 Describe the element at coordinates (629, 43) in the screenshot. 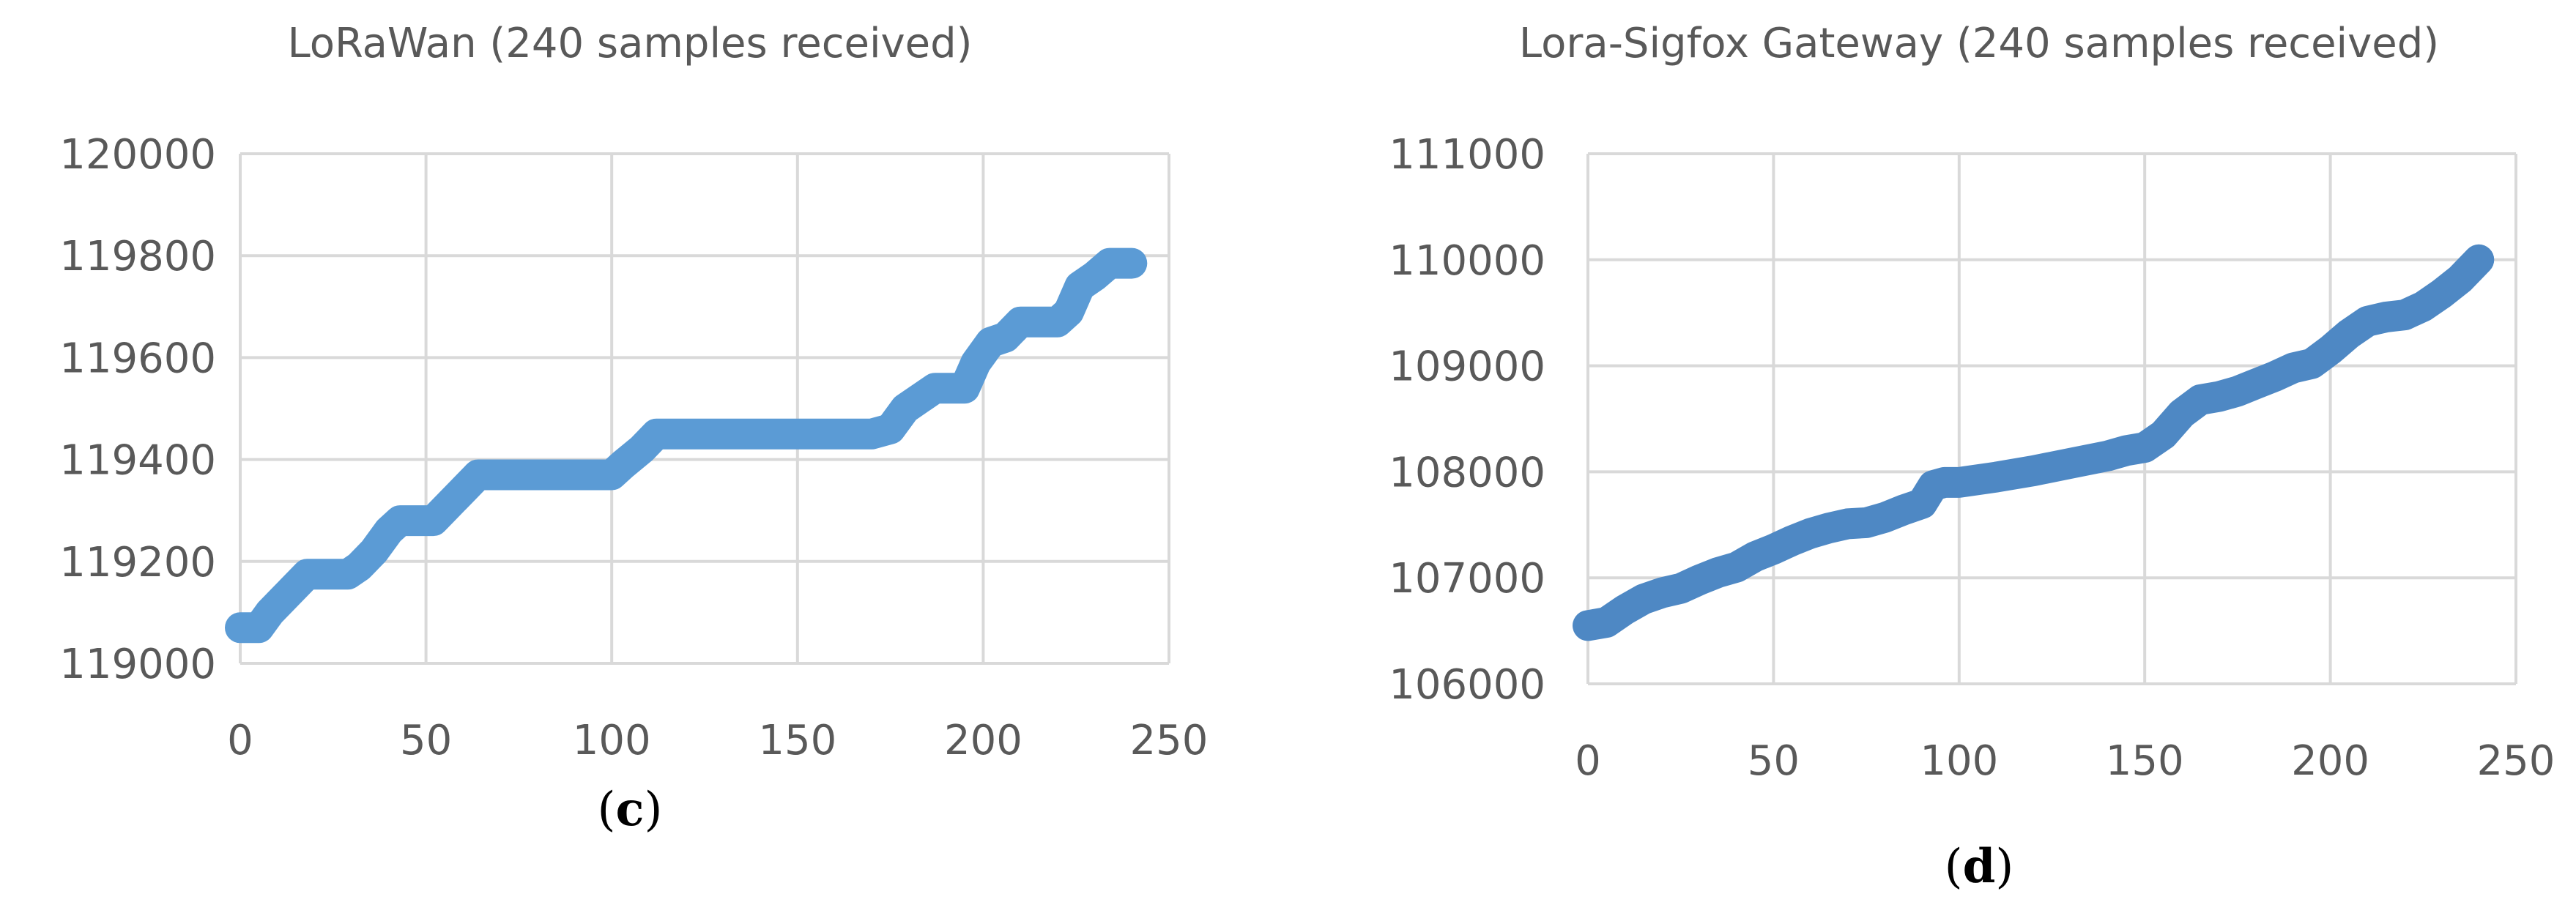

I see `chart-title: LoRaWan (240 samples received)` at that location.